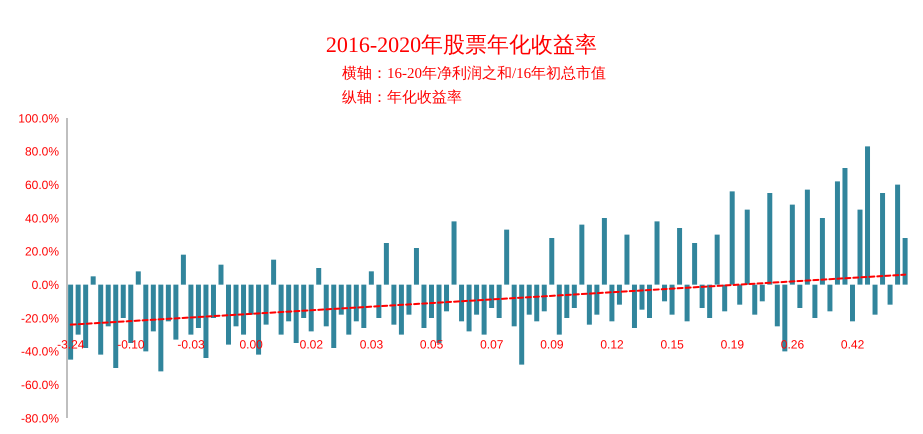  I want to click on x-tick-label: 0.02, so click(312, 345).